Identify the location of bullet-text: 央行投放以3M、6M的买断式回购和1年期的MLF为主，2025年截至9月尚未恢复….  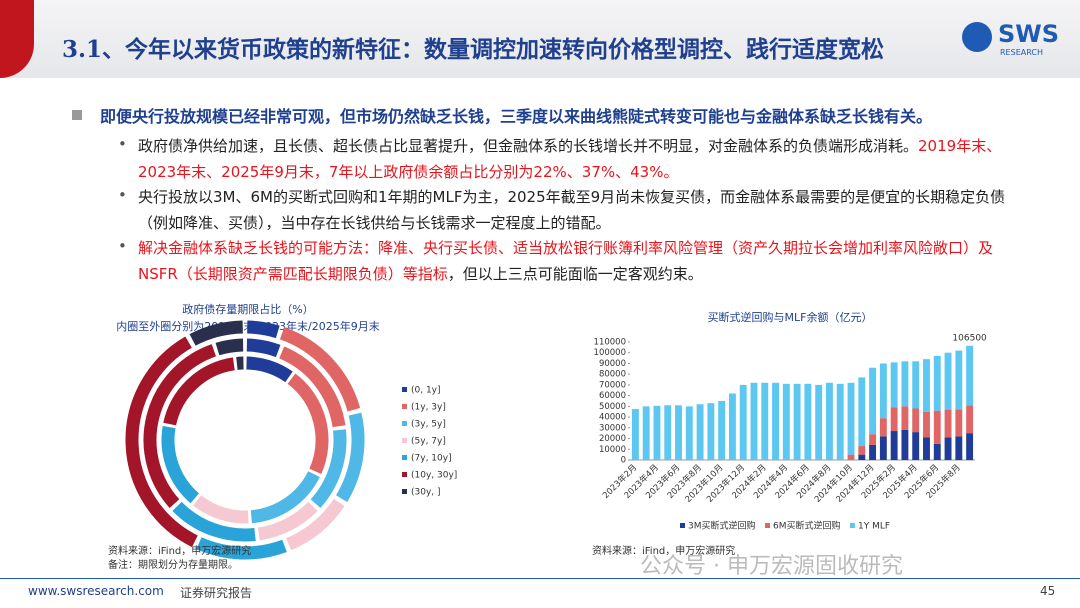
(572, 210).